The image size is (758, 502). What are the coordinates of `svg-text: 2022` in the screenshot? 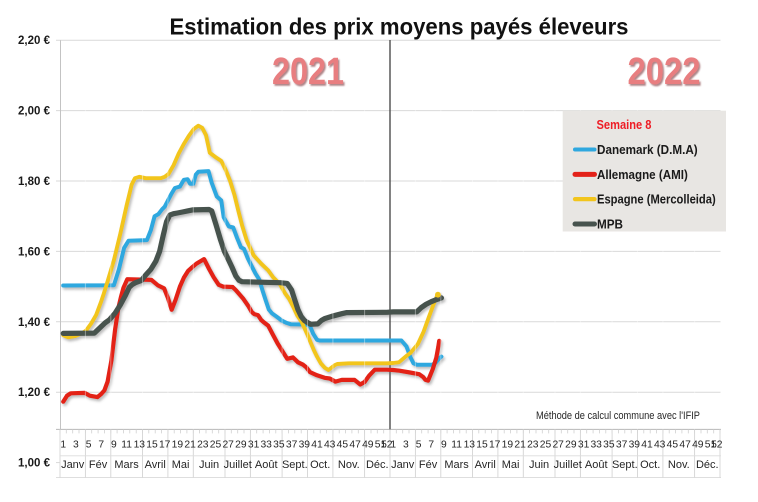 It's located at (664, 72).